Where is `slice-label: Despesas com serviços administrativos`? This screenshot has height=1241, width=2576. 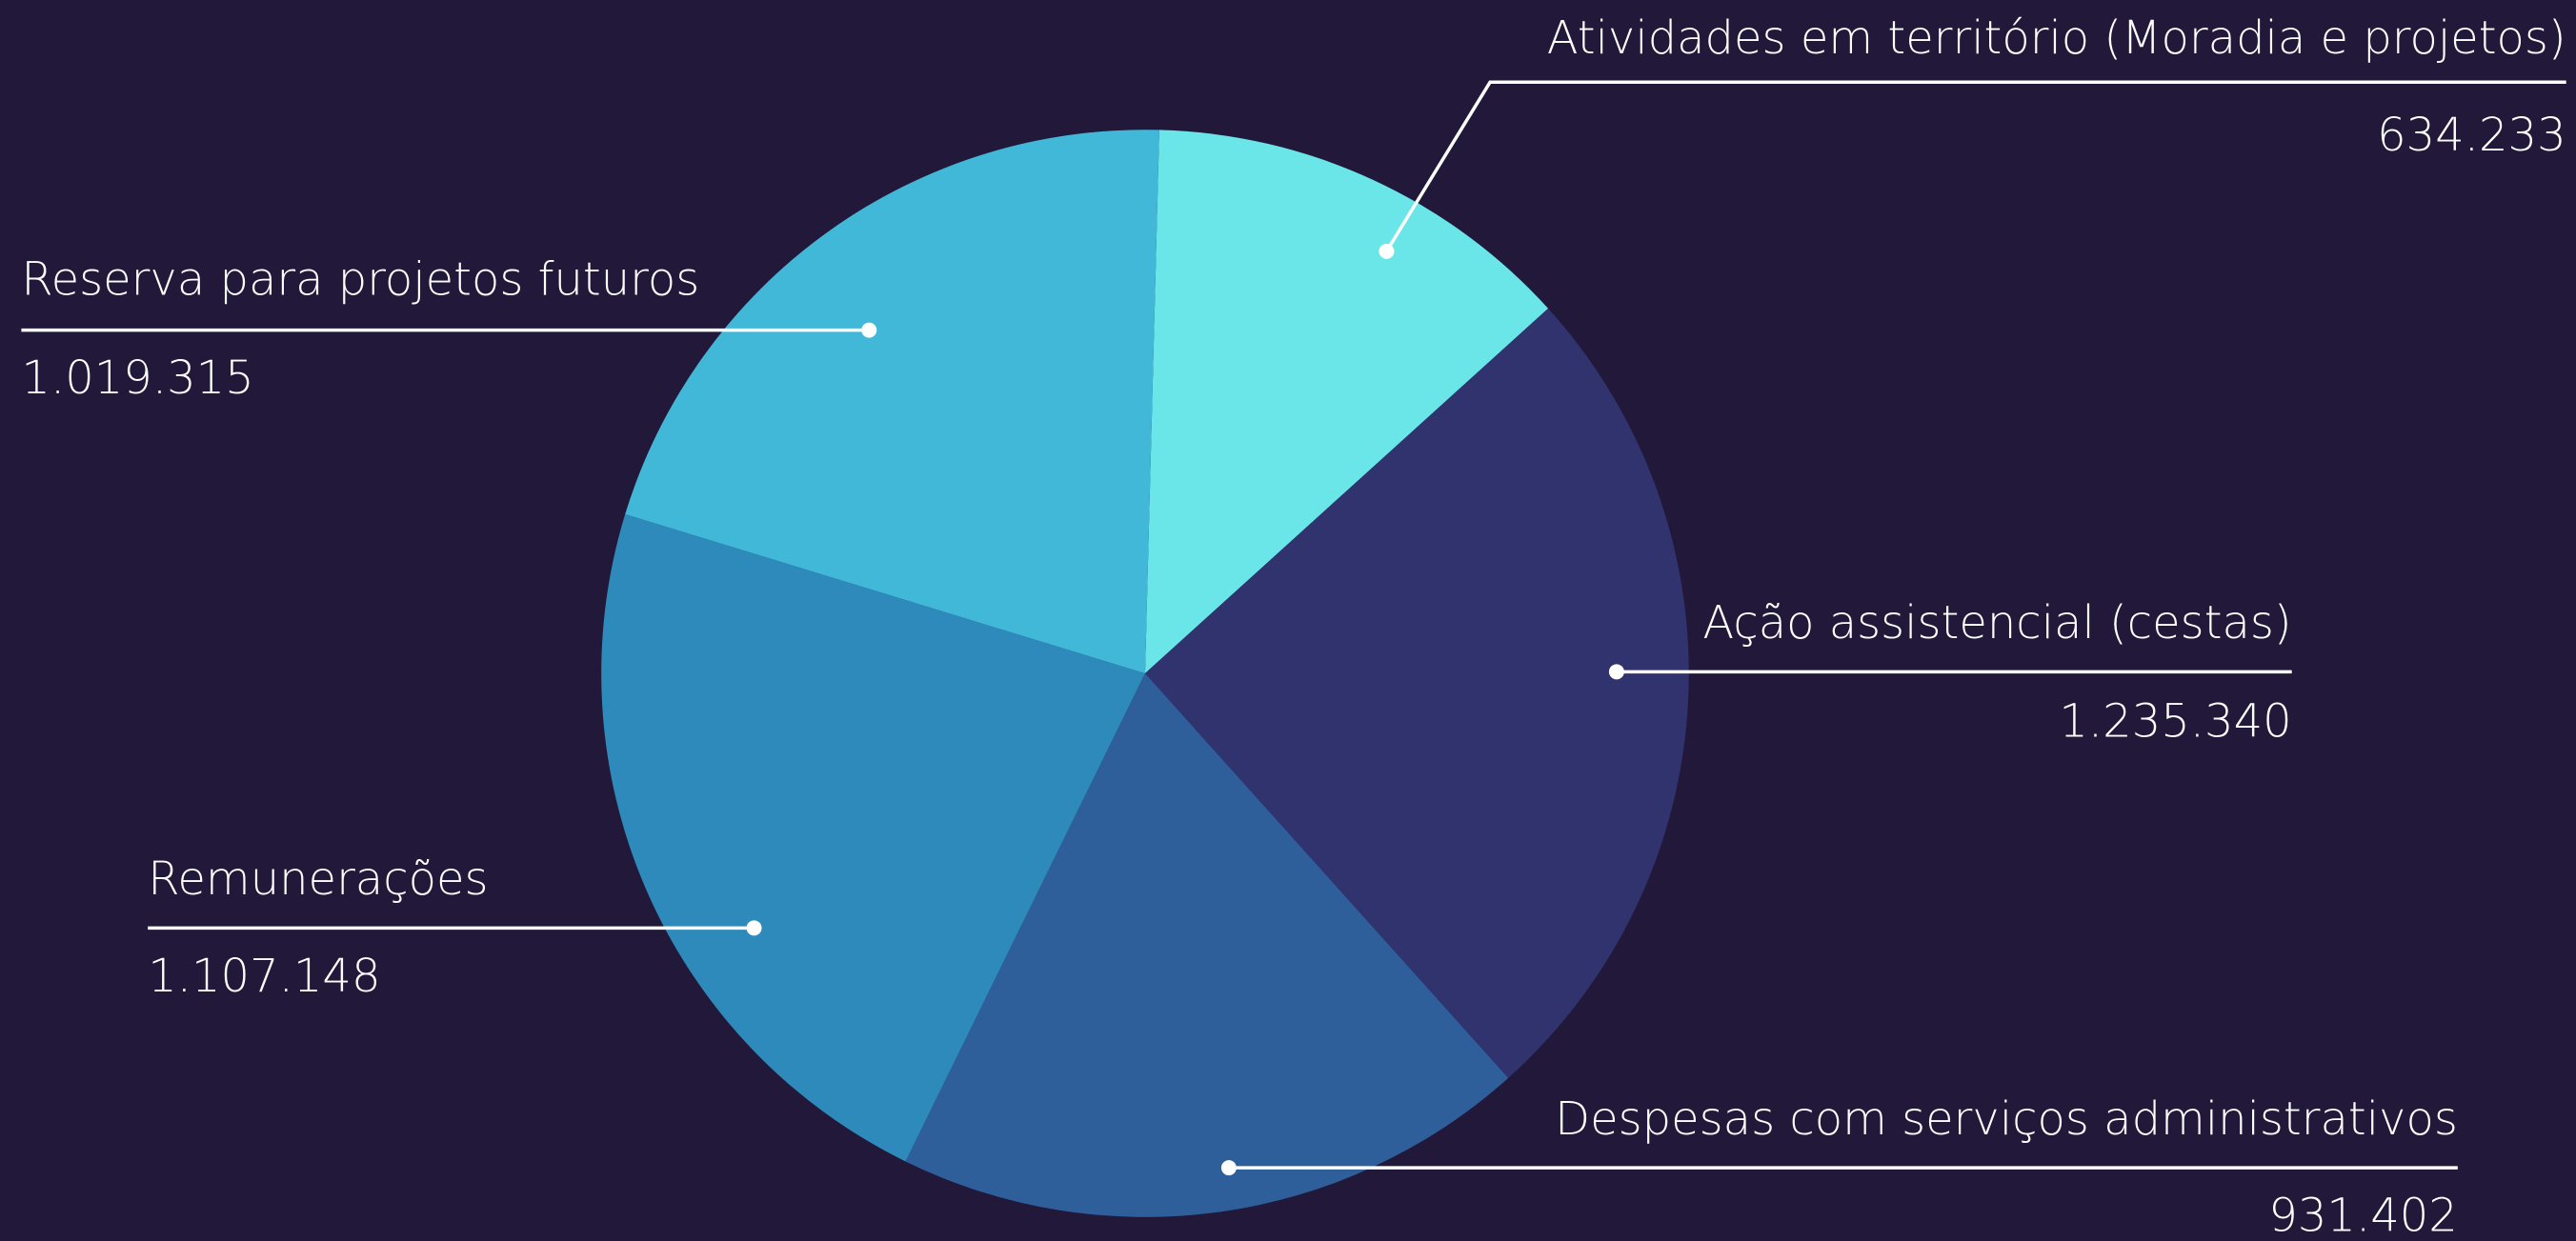 slice-label: Despesas com serviços administrativos is located at coordinates (2006, 1119).